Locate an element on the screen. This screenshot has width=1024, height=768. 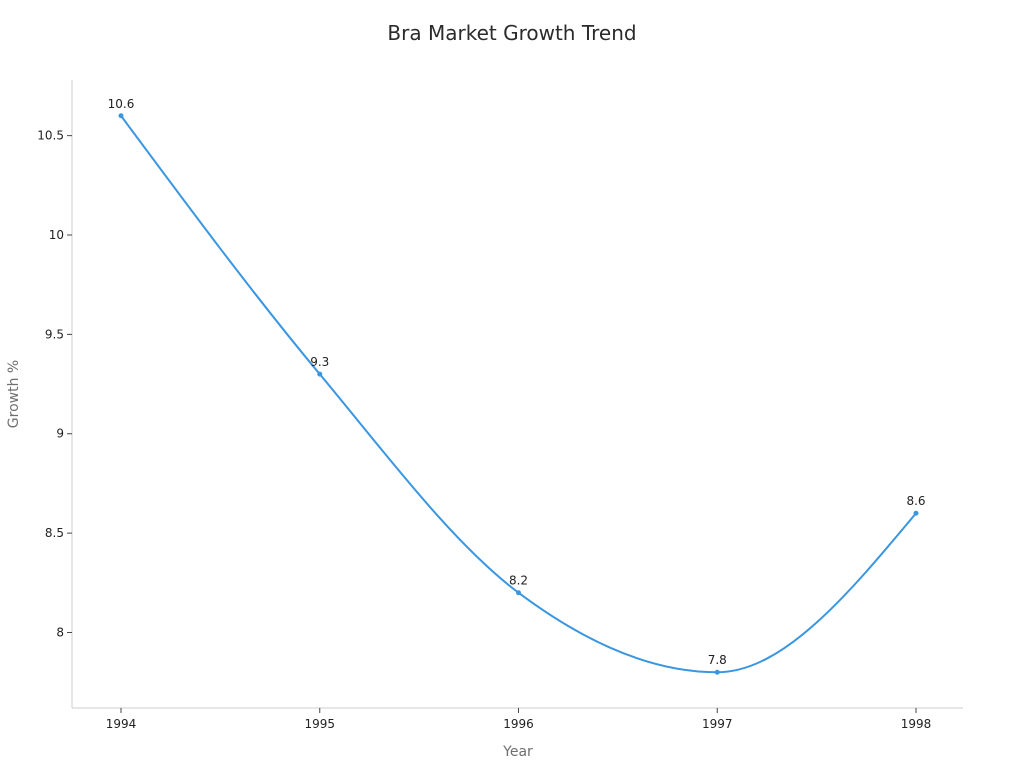
y-tick-label: 9 is located at coordinates (60, 434).